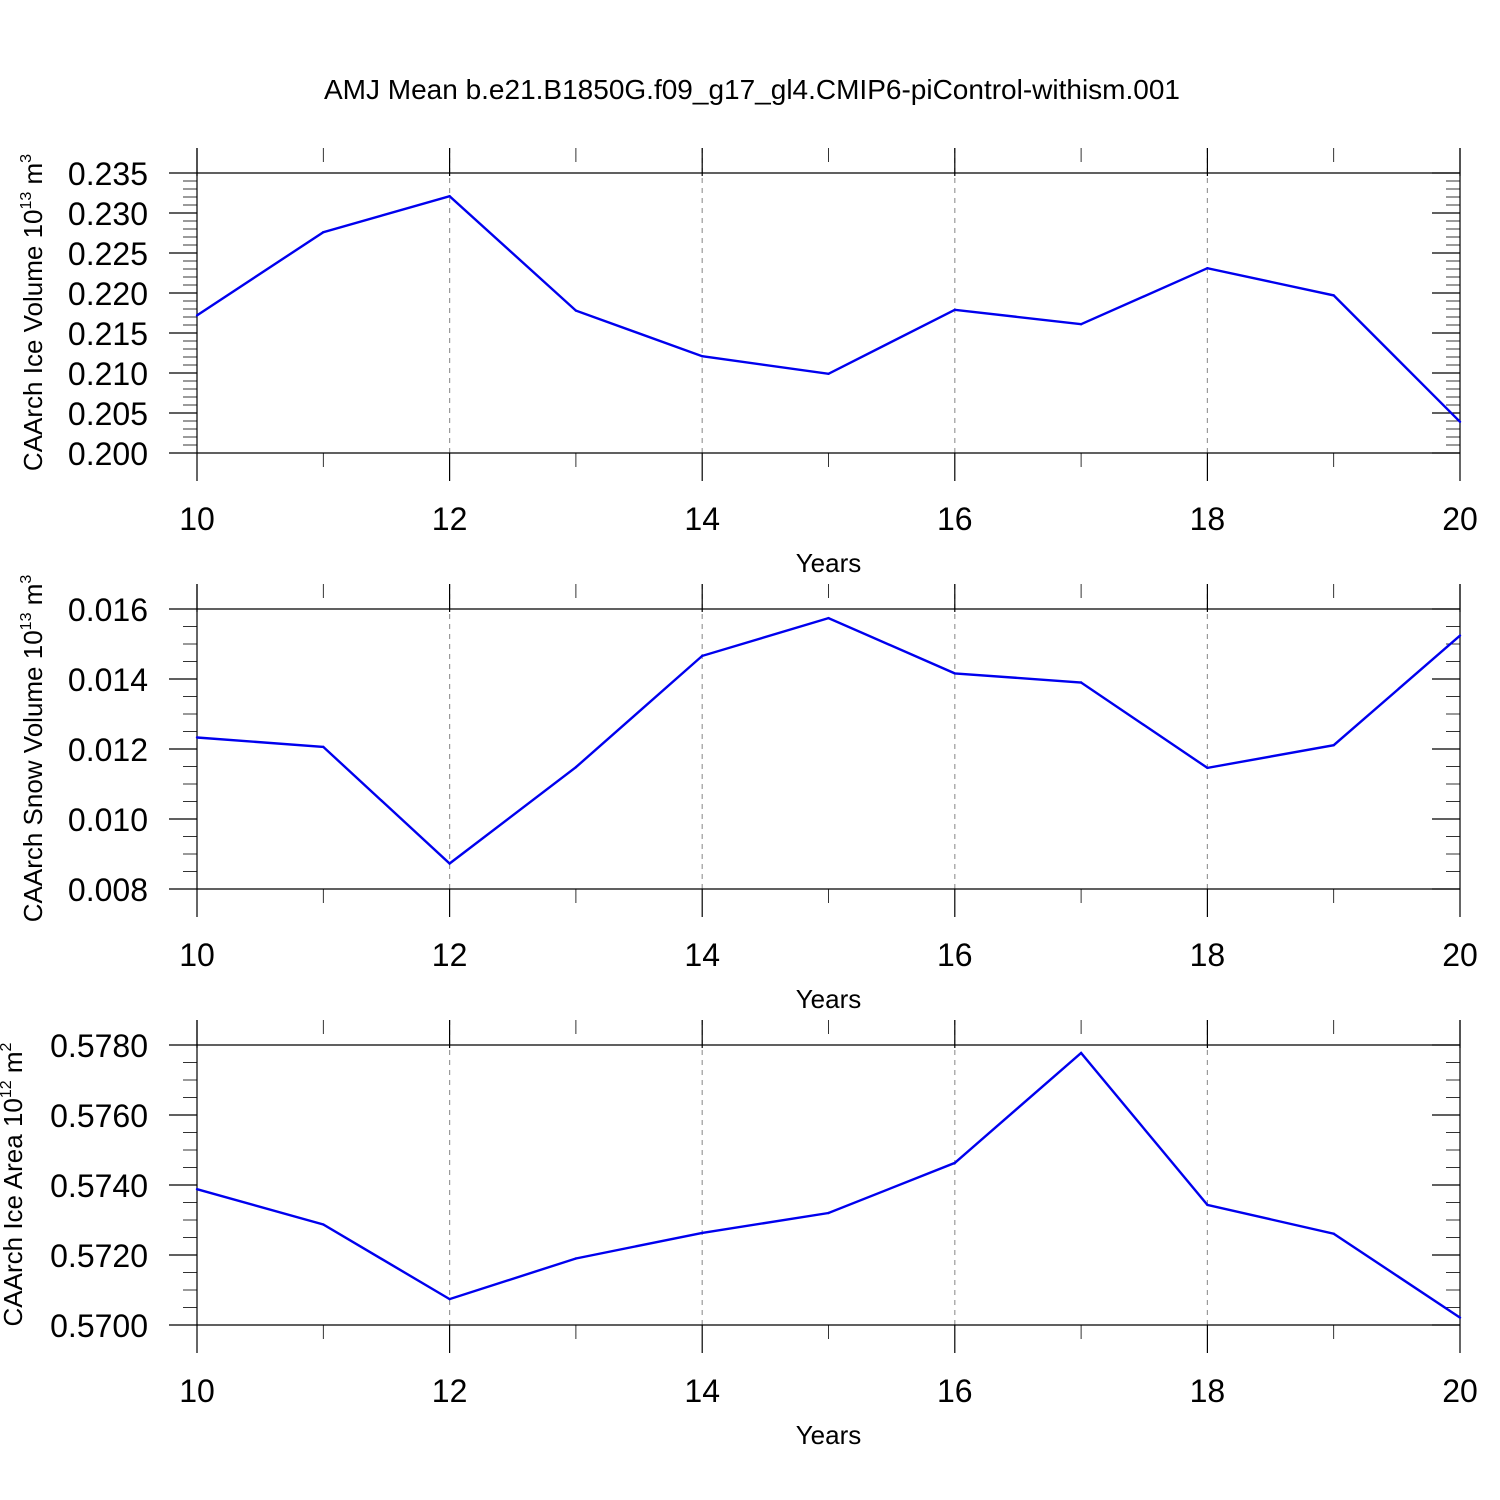 The width and height of the screenshot is (1500, 1500). I want to click on y-tick-label: 0.010, so click(108, 820).